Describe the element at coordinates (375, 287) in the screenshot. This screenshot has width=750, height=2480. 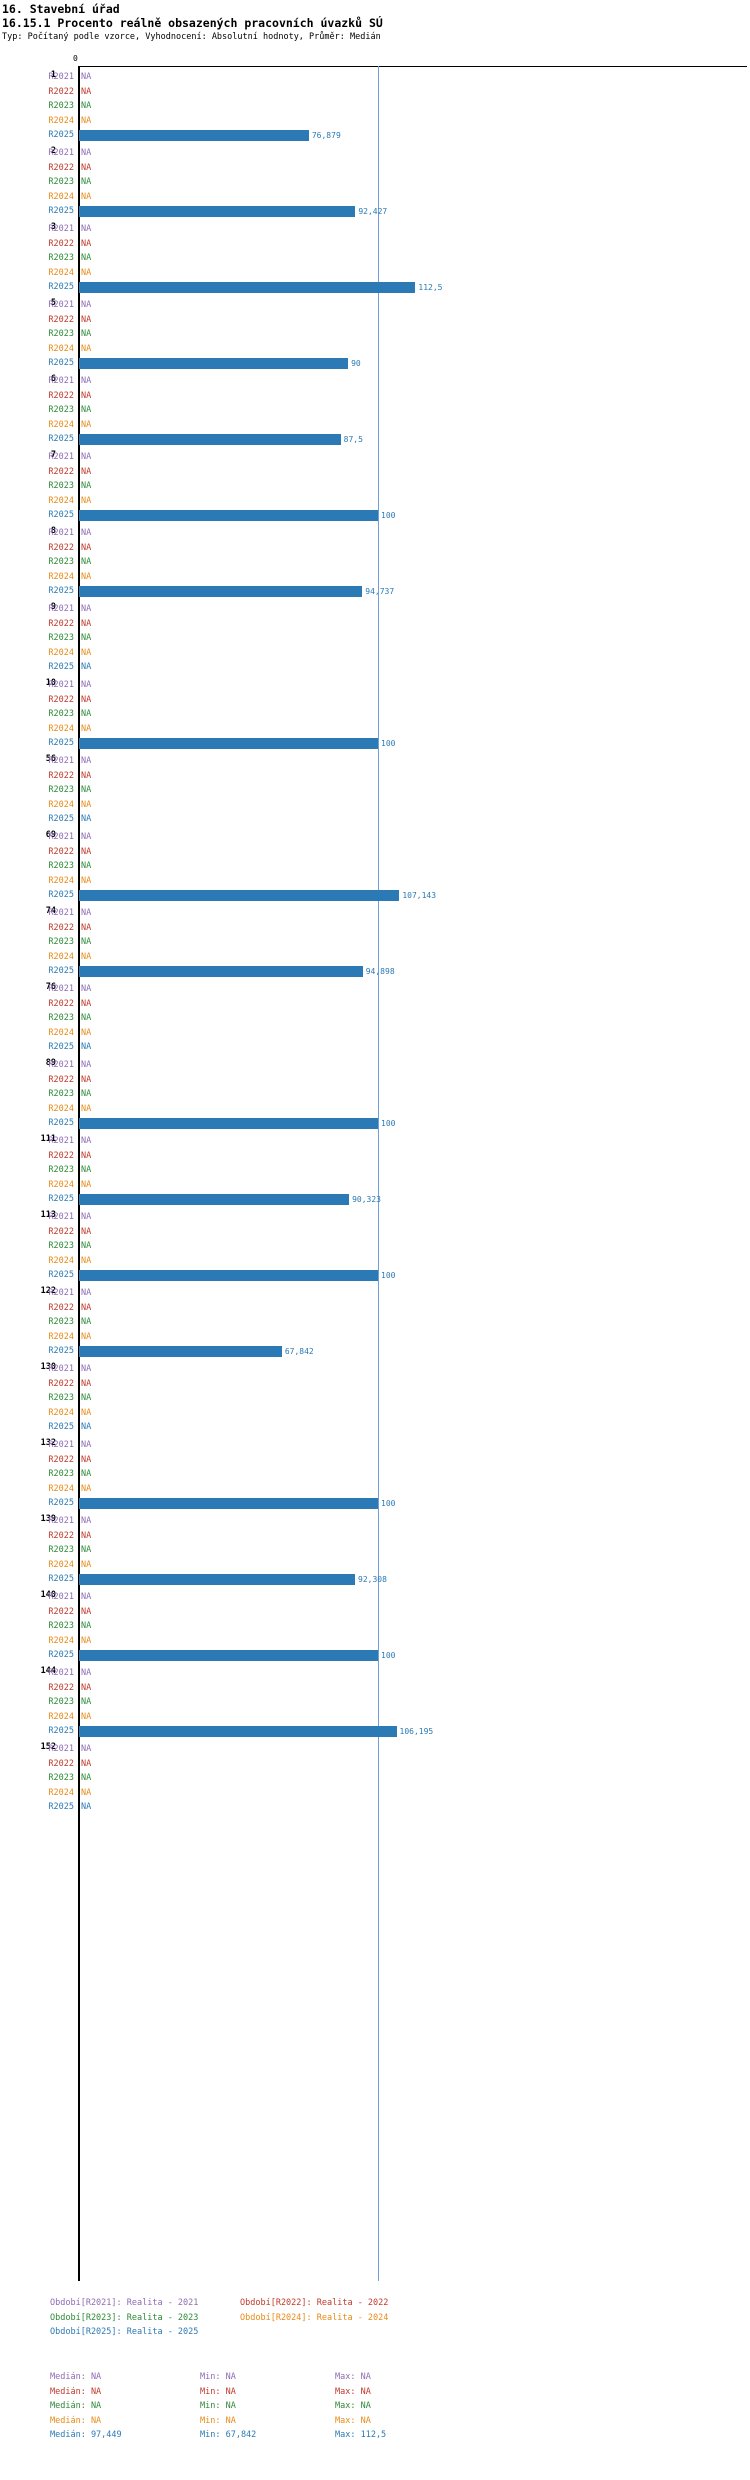
I see `bar-row: R2025 112,5` at that location.